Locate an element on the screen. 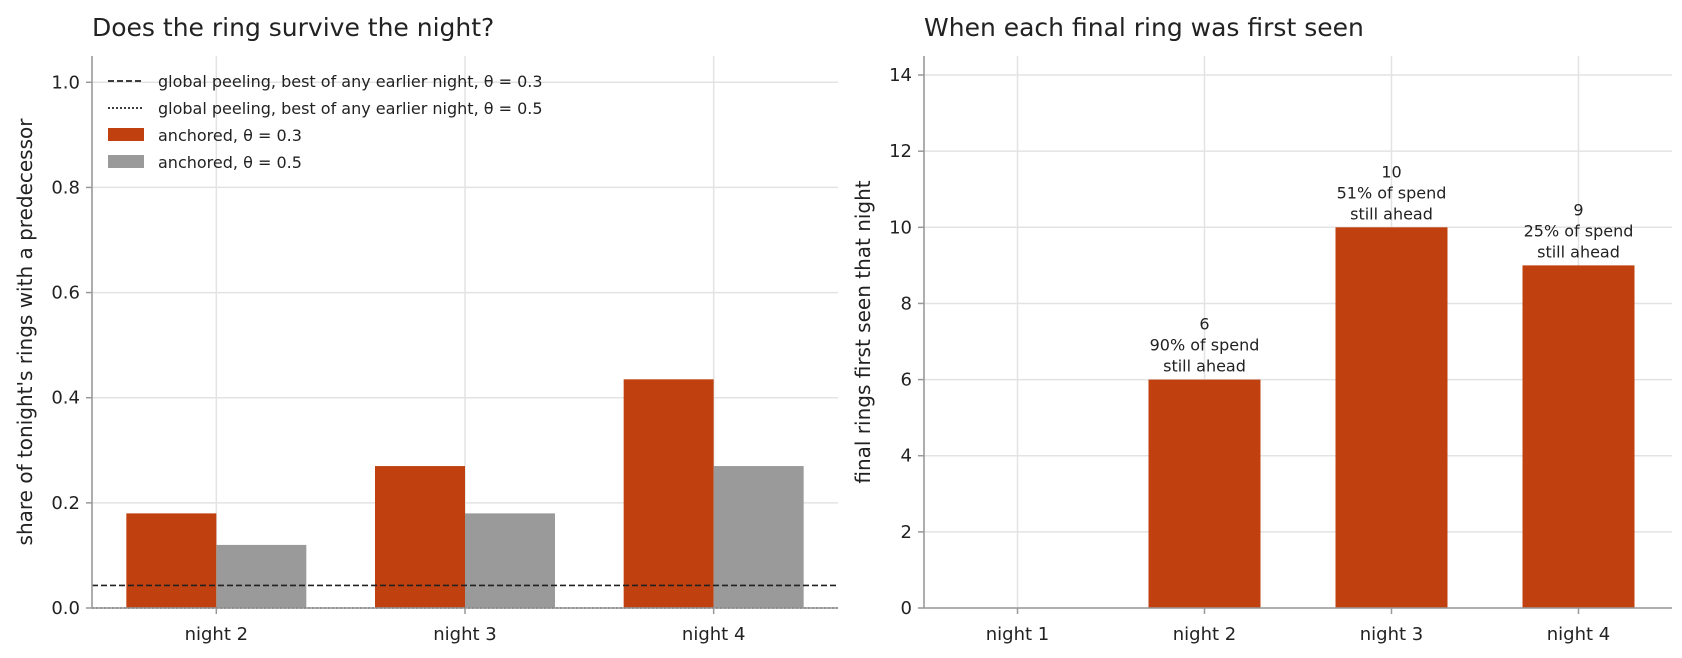 The image size is (1682, 658). y-tick-label: 0 is located at coordinates (906, 608).